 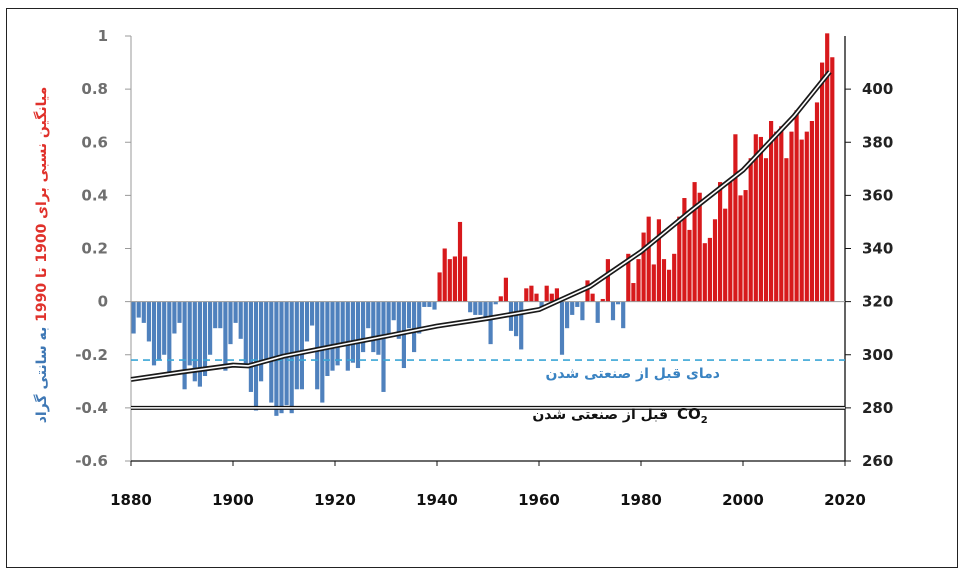 I want to click on y-axis-label-red-part: میانگین نسبی برای 1900 تا 1990, so click(x=41, y=204).